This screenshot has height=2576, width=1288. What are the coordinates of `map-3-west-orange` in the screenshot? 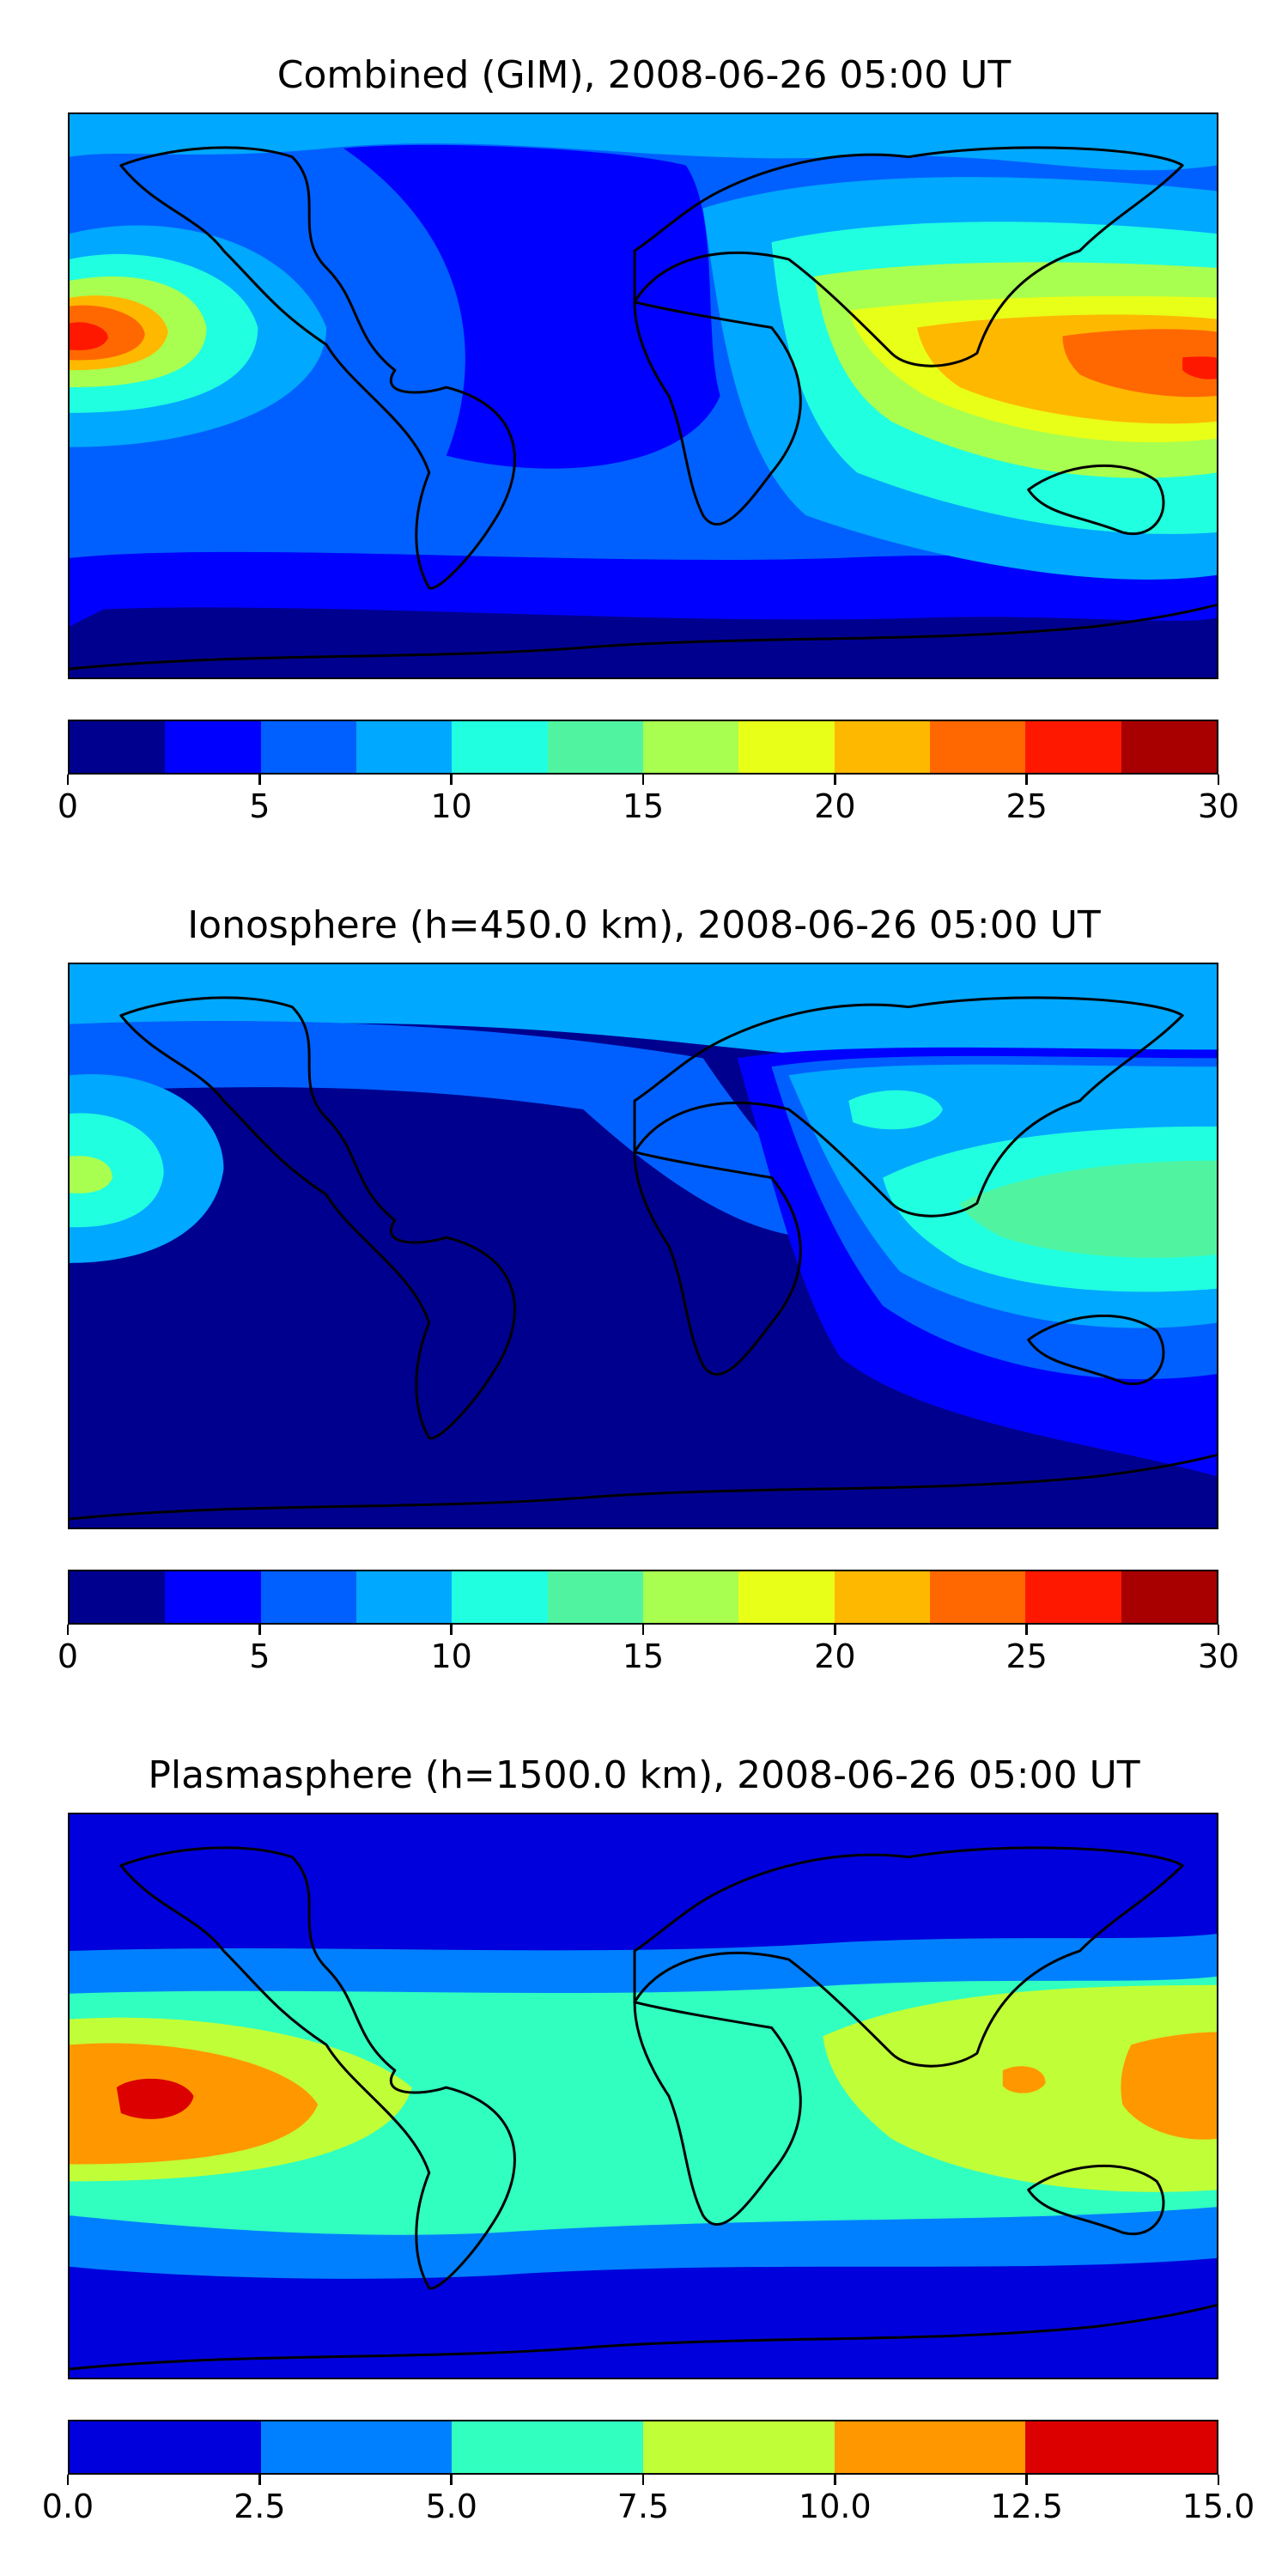 It's located at (194, 2104).